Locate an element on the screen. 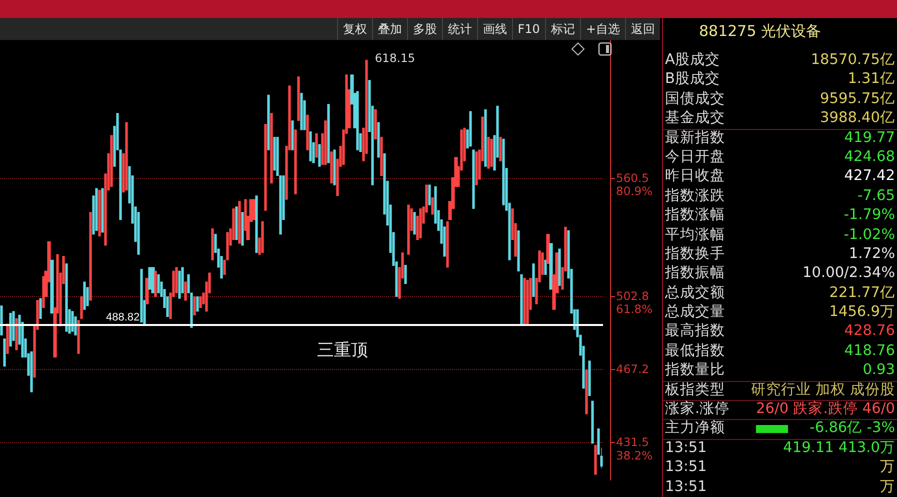  text: 总成交额 221.77亿 is located at coordinates (780, 292).